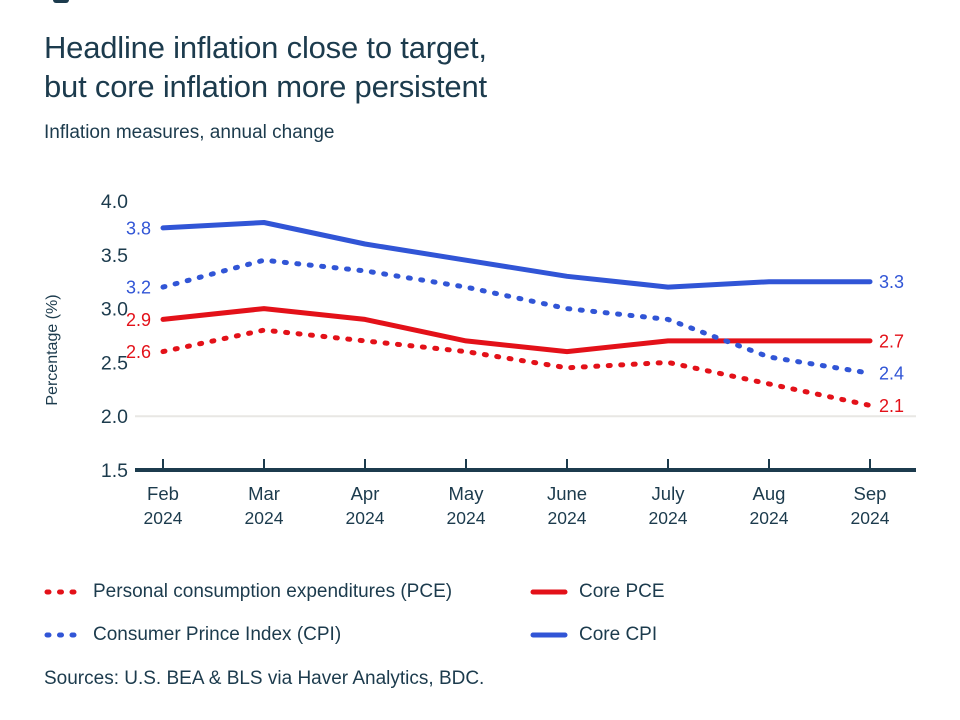  I want to click on series-end-value-core-pce: 2.7, so click(891, 341).